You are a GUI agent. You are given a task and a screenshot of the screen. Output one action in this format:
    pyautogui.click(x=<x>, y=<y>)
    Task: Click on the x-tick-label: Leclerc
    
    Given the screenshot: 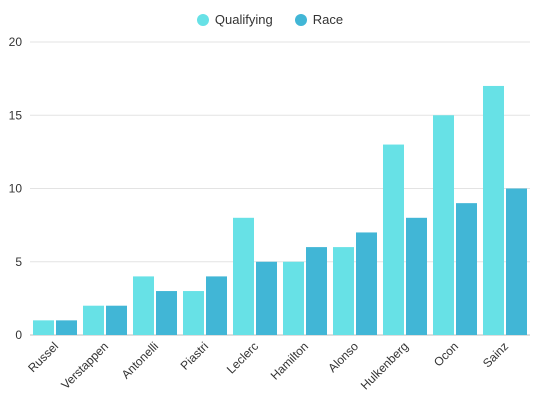 What is the action you would take?
    pyautogui.click(x=242, y=357)
    